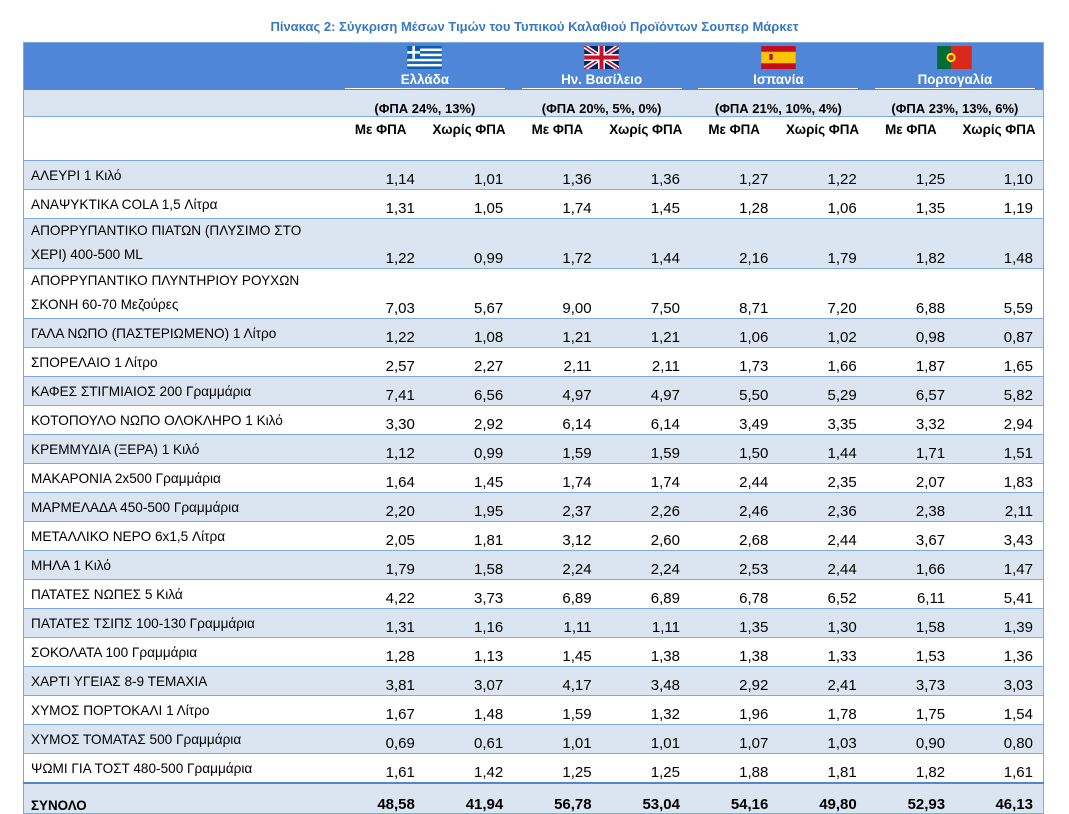 The width and height of the screenshot is (1069, 814). I want to click on price-without-vat: 1,32, so click(645, 710).